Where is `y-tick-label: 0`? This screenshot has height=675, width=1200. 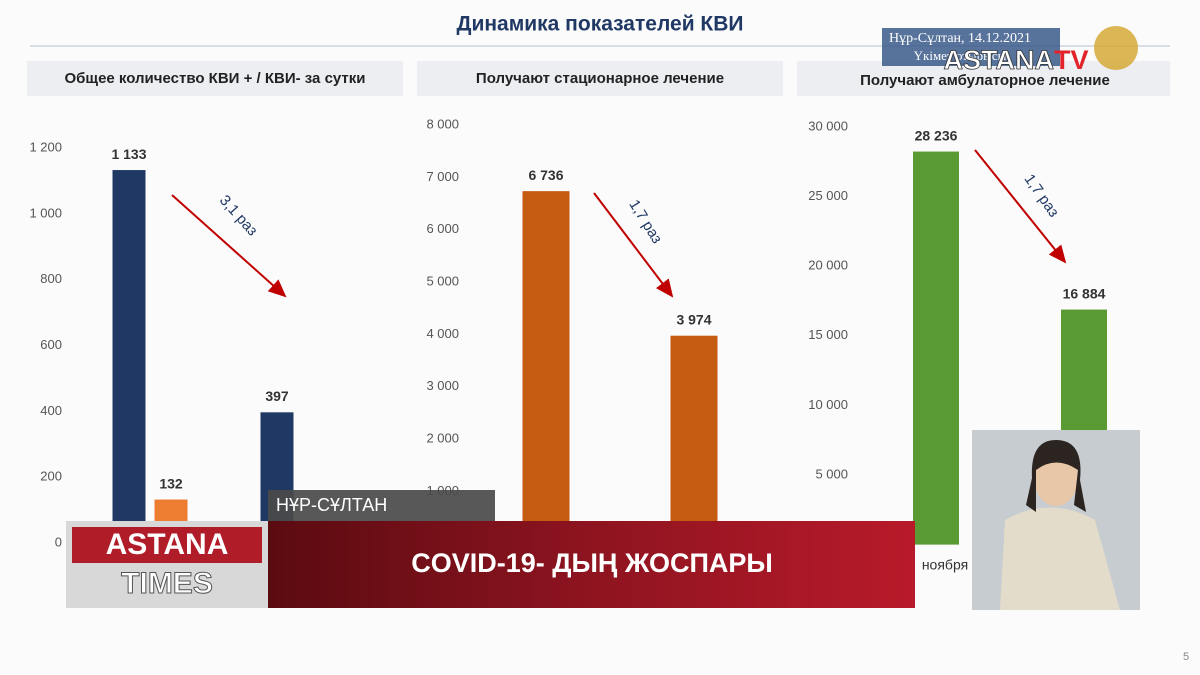 y-tick-label: 0 is located at coordinates (58, 541).